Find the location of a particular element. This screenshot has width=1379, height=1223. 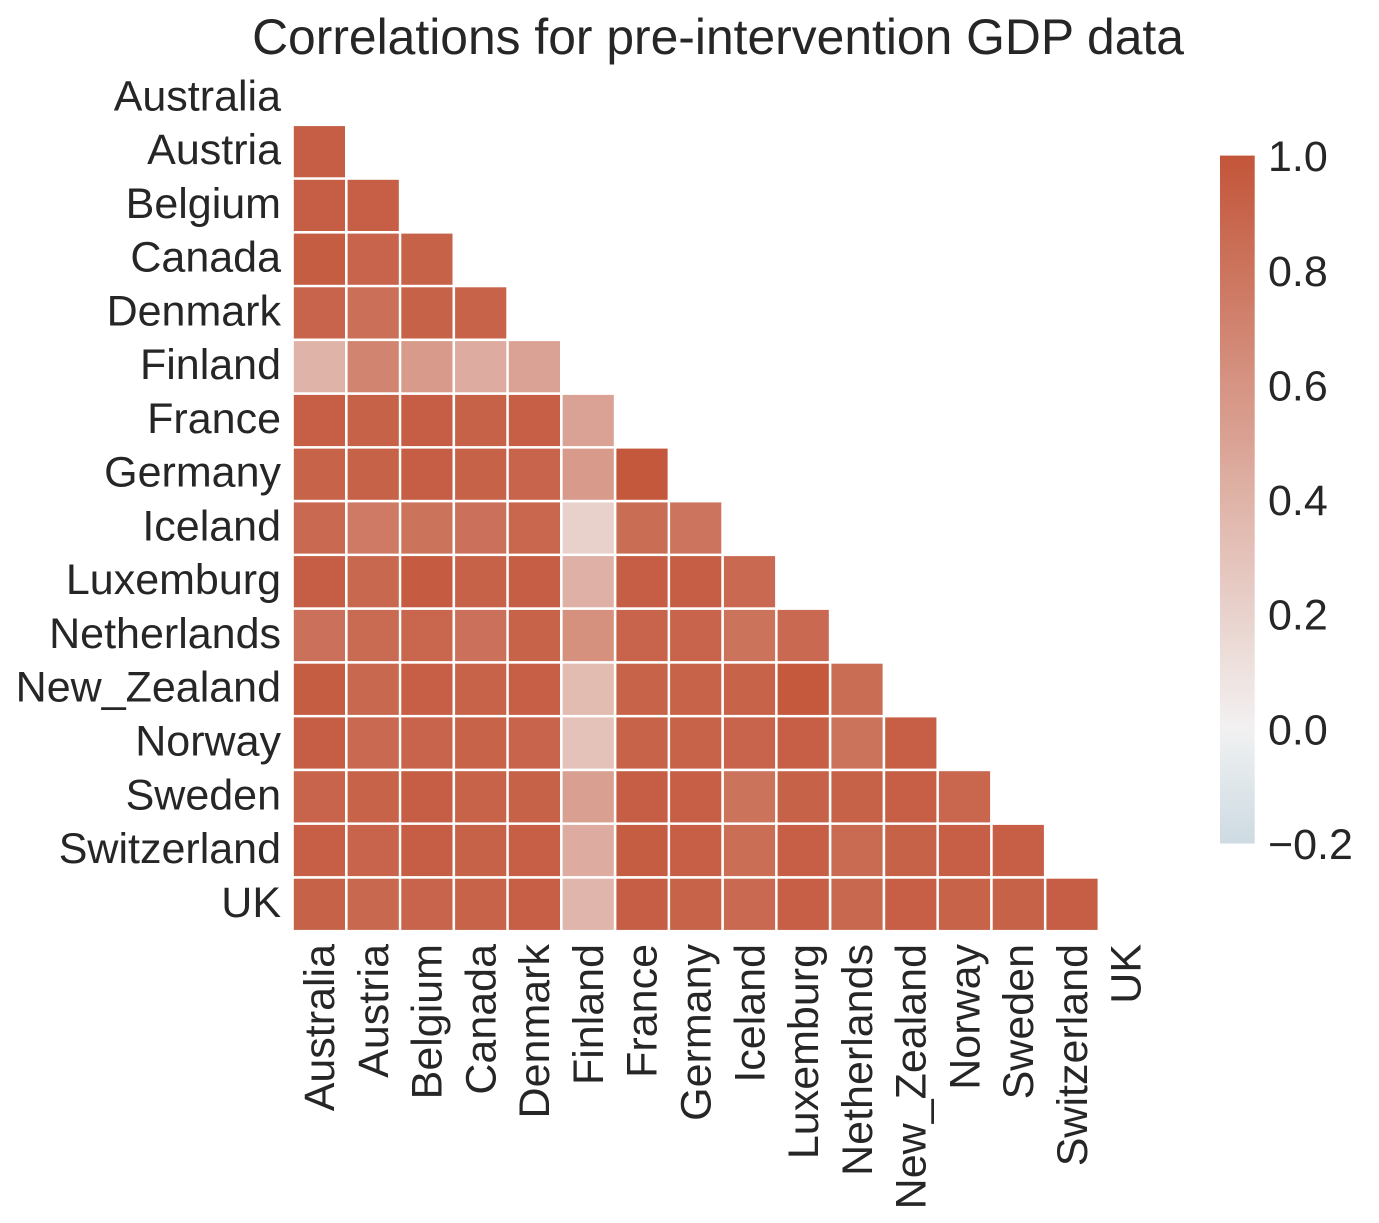

svg-text: 0.2 is located at coordinates (1298, 616).